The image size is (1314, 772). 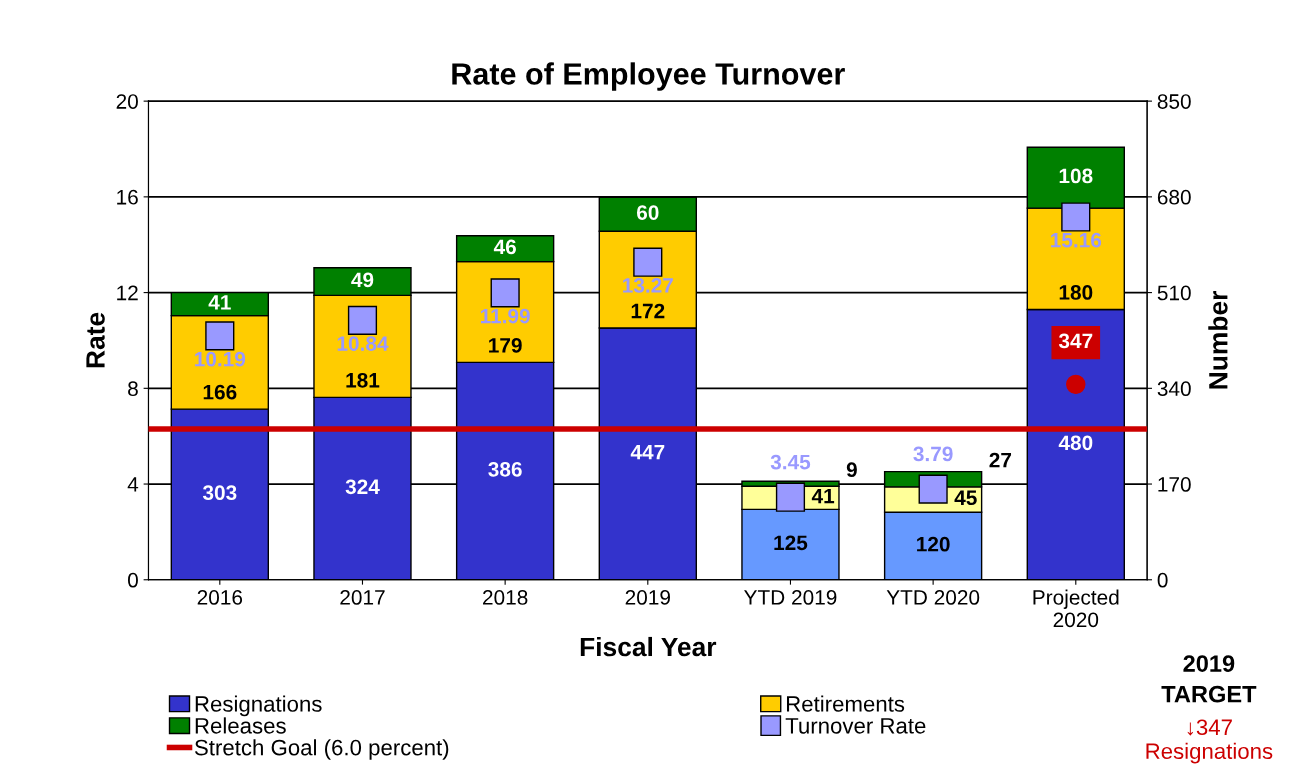 I want to click on legend-label: Releases, so click(x=240, y=725).